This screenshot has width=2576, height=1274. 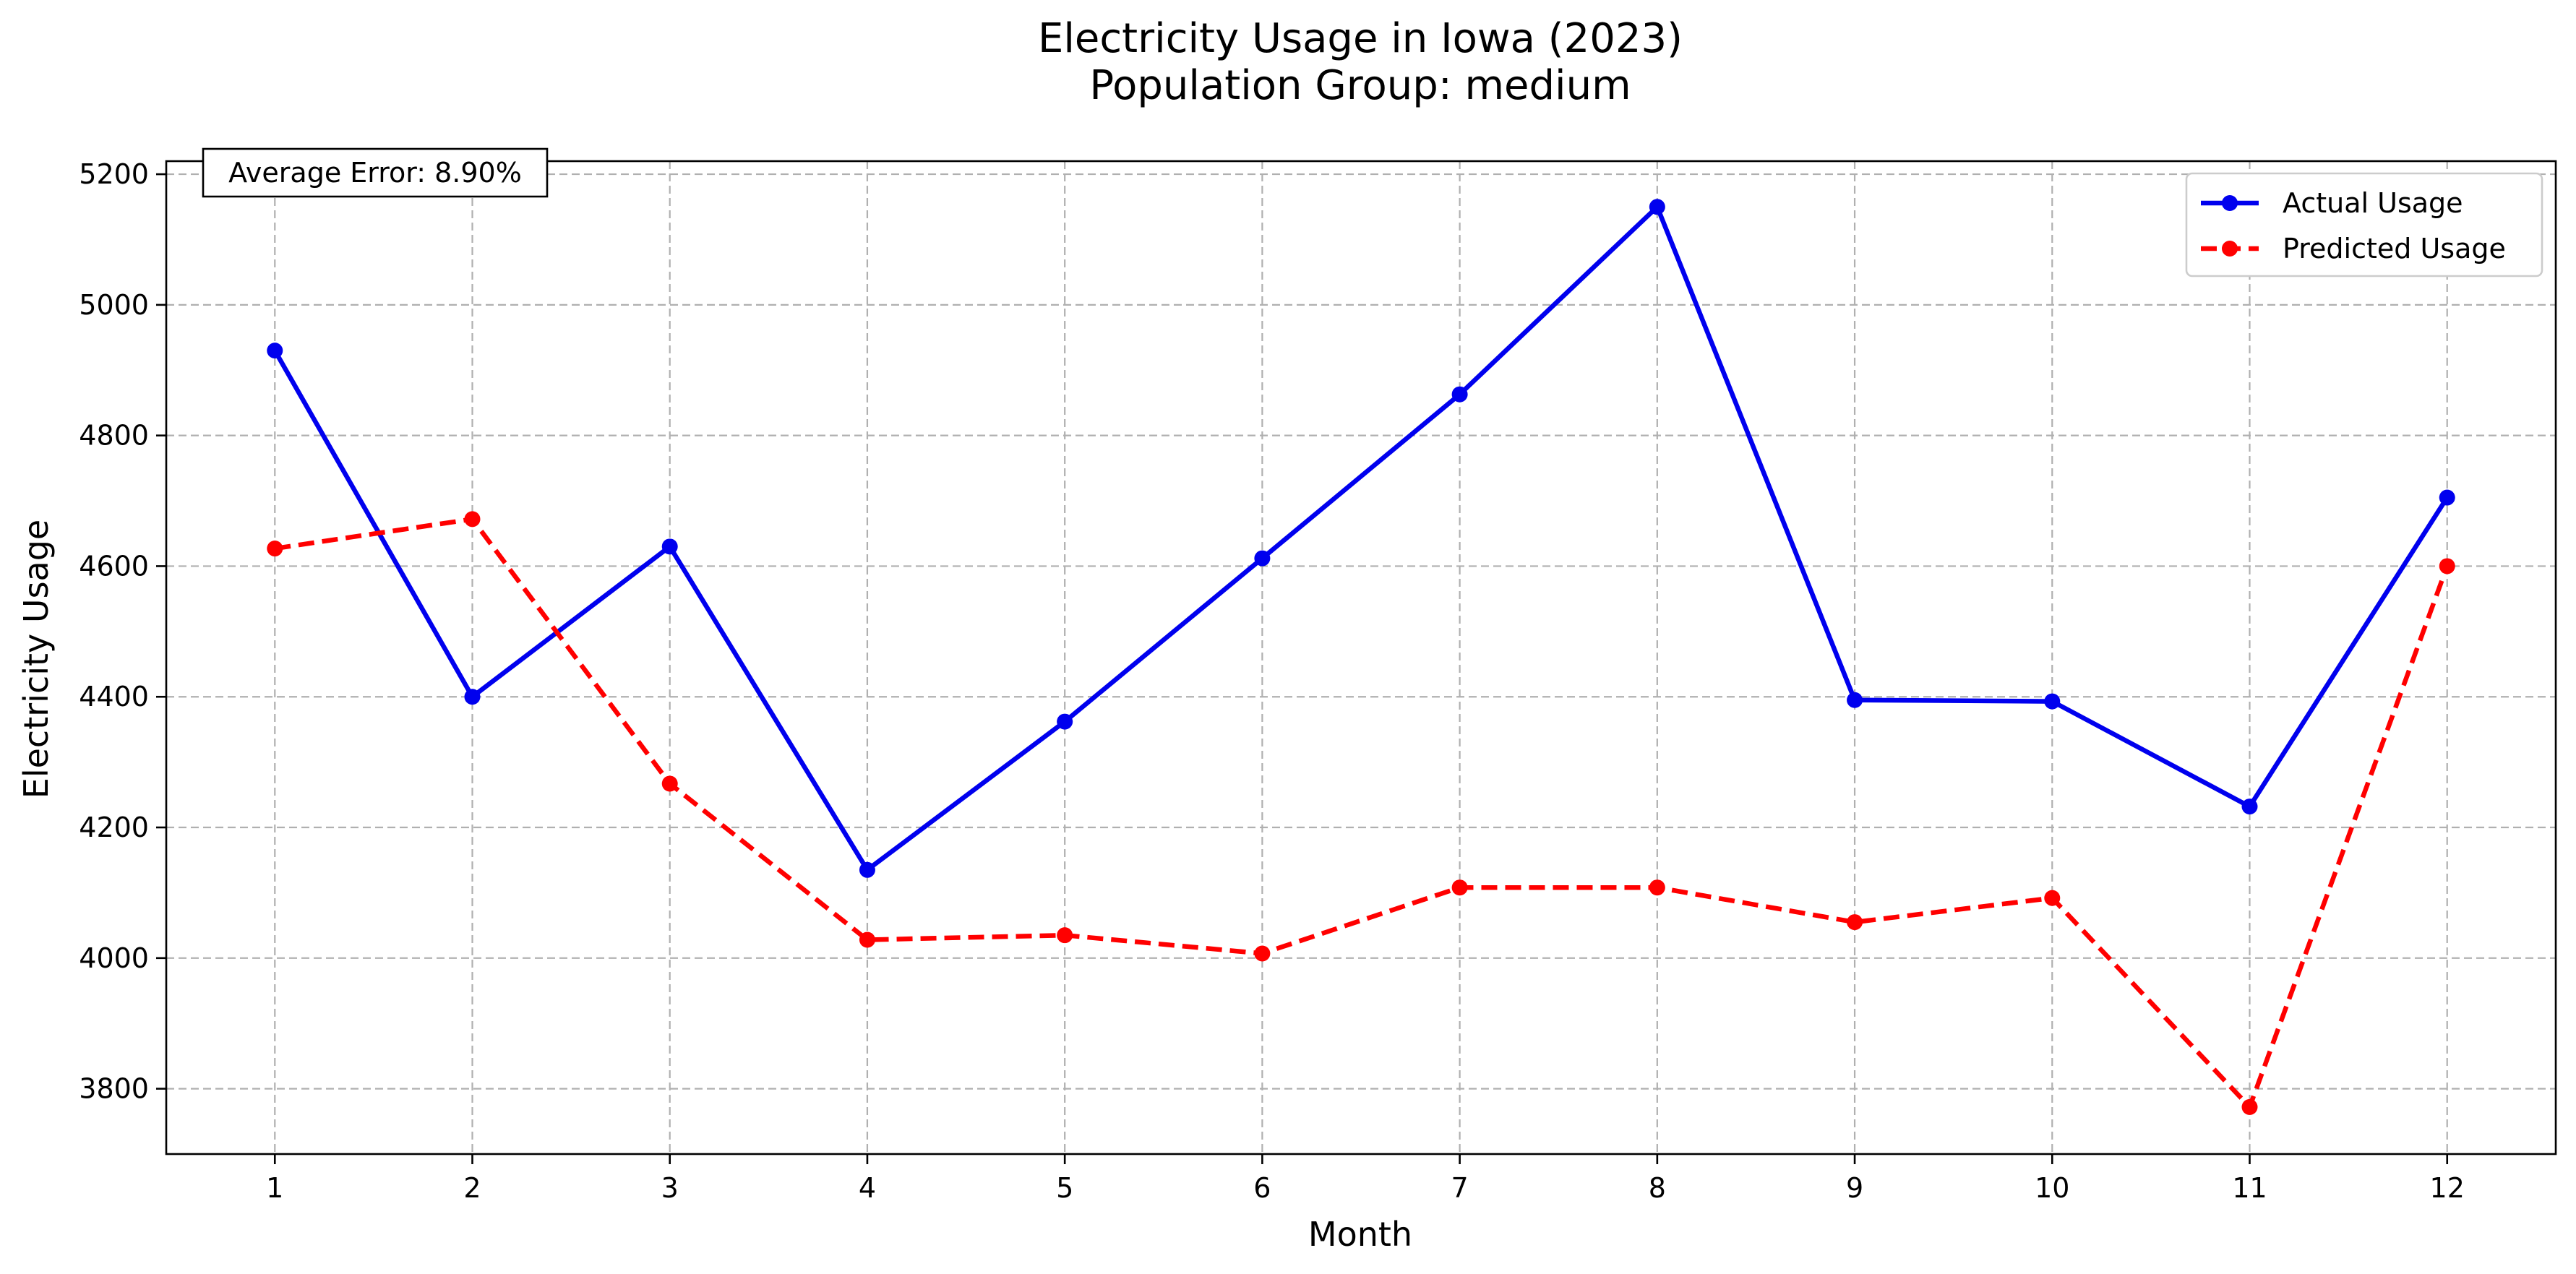 I want to click on legend-box, so click(x=2364, y=224).